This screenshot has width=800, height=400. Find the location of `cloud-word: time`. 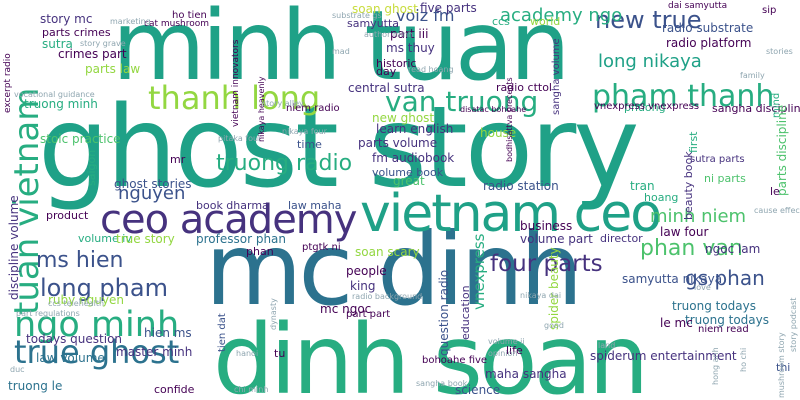

cloud-word: time is located at coordinates (309, 144).